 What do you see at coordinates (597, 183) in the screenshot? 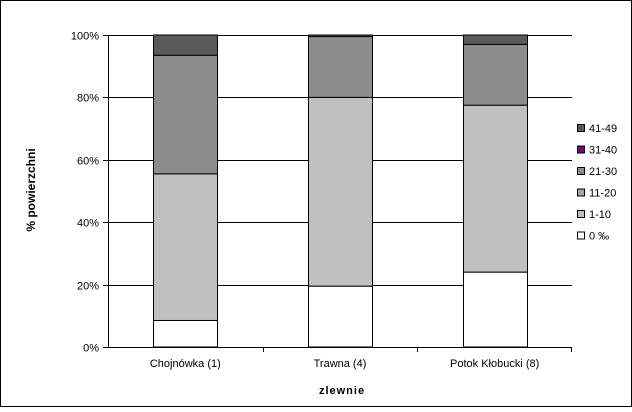
I see `legend: 41-49 31-40 21-30 11-20 1-10 0 ‰` at bounding box center [597, 183].